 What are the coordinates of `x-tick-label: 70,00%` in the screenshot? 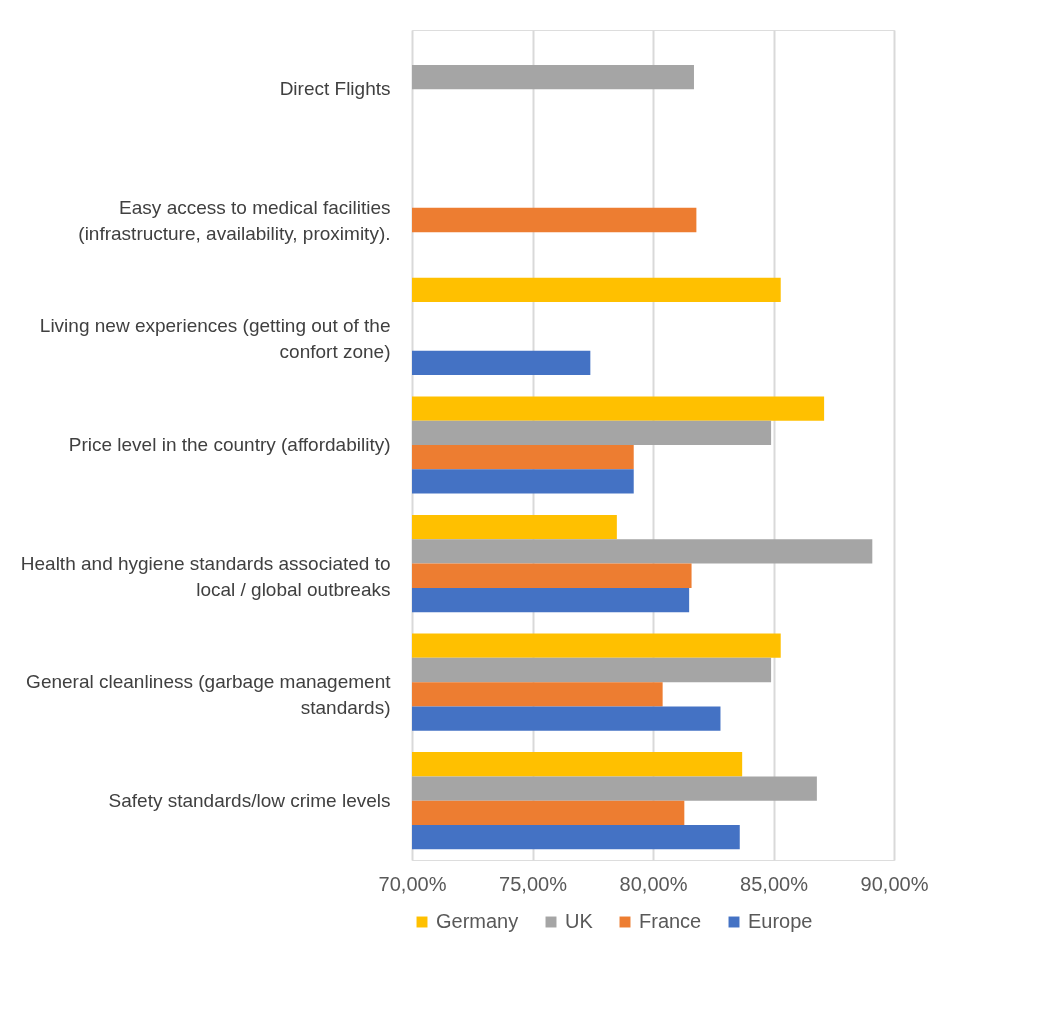 It's located at (412, 883).